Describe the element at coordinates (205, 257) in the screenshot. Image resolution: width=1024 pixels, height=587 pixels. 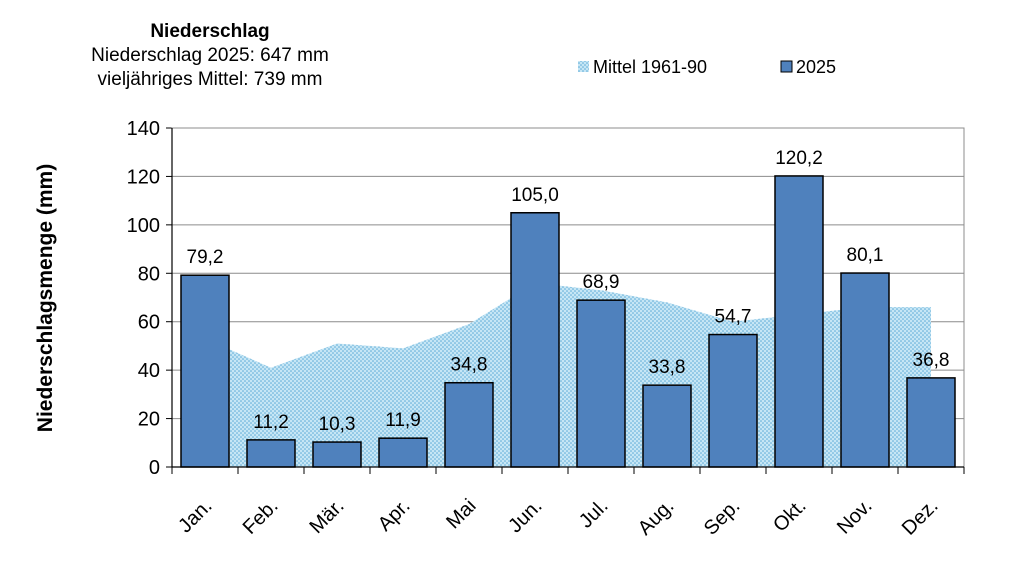
I see `data-label: 79,2` at that location.